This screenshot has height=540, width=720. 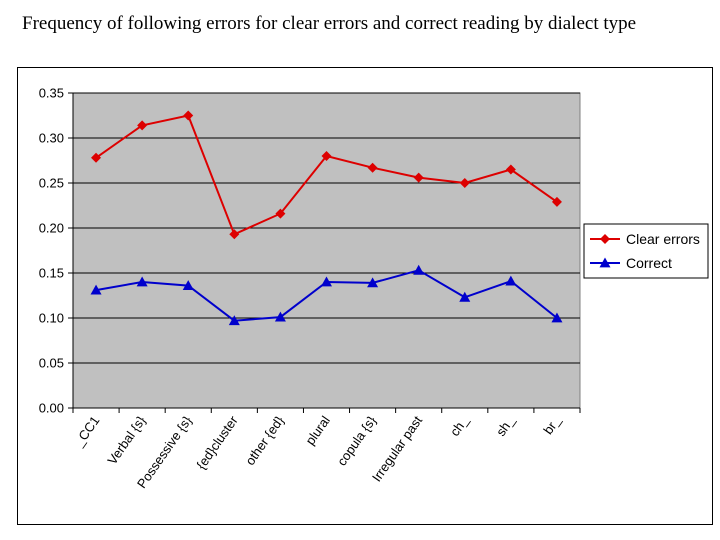 I want to click on y-tick-label-3: 0.15, so click(x=51, y=273).